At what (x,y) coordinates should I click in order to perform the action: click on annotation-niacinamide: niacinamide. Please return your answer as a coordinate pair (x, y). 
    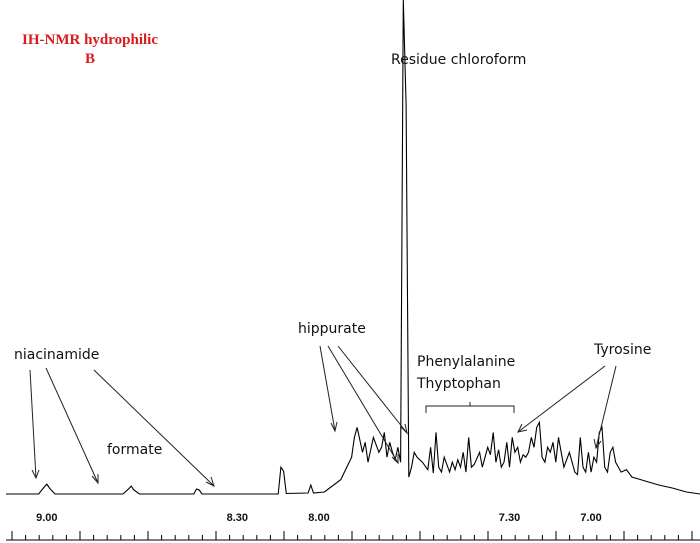
    Looking at the image, I should click on (56, 355).